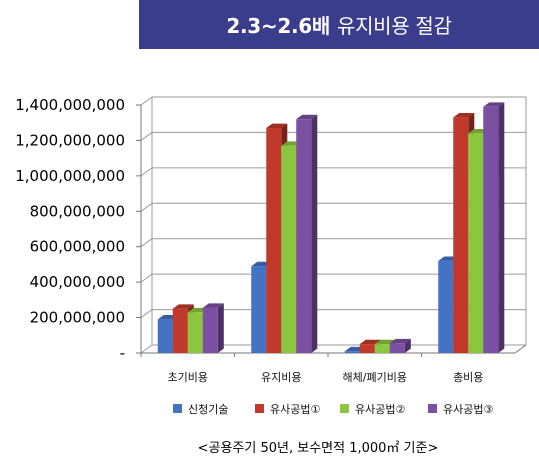 This screenshot has height=462, width=539. I want to click on legend-item: 신청기술, so click(200, 409).